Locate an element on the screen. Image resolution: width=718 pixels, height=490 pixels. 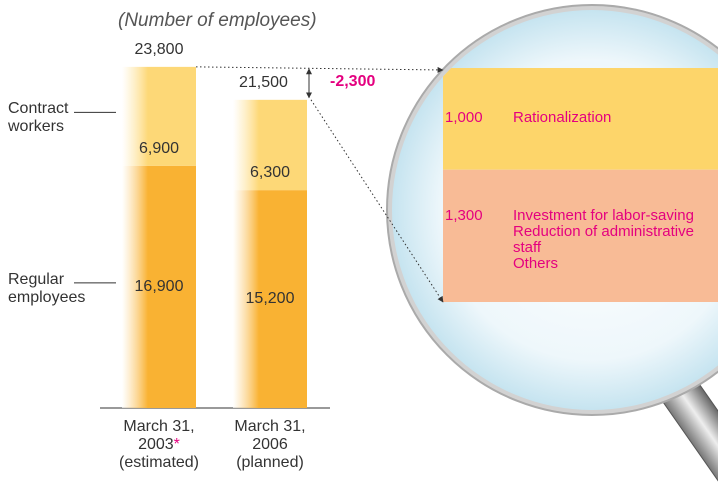
total-label: 23,800 is located at coordinates (159, 49).